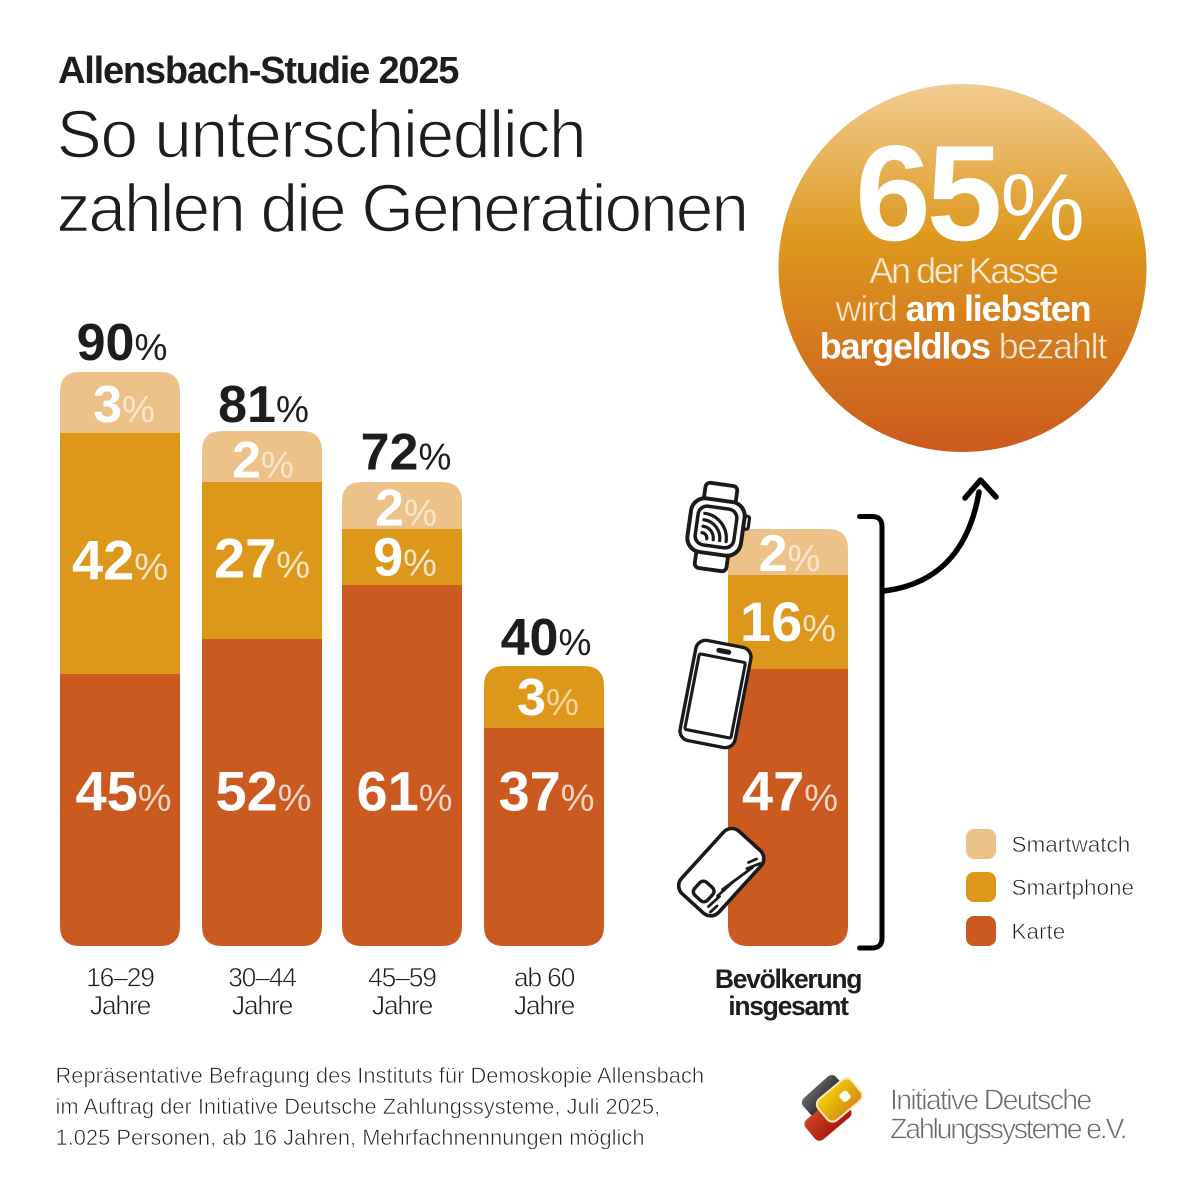 This screenshot has height=1181, width=1181. Describe the element at coordinates (321, 135) in the screenshot. I see `svg-text: So unterschiedlich` at that location.